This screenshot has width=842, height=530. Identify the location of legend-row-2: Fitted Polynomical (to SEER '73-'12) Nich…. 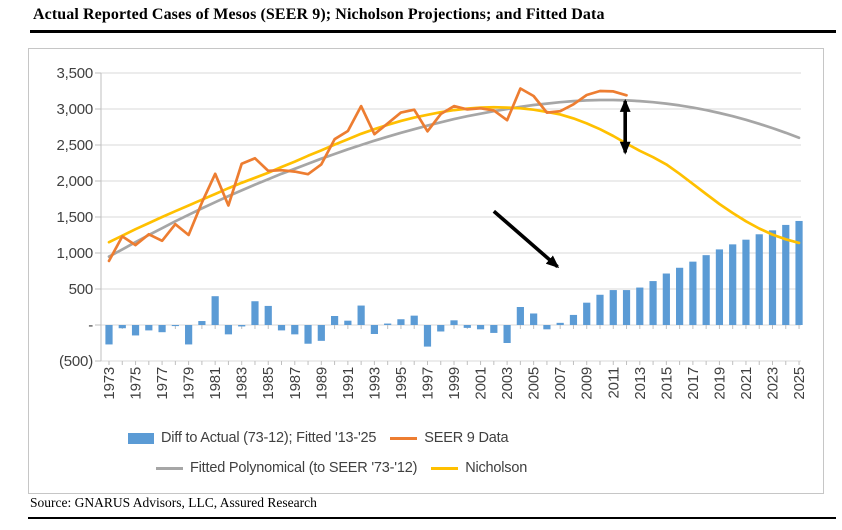
(348, 468).